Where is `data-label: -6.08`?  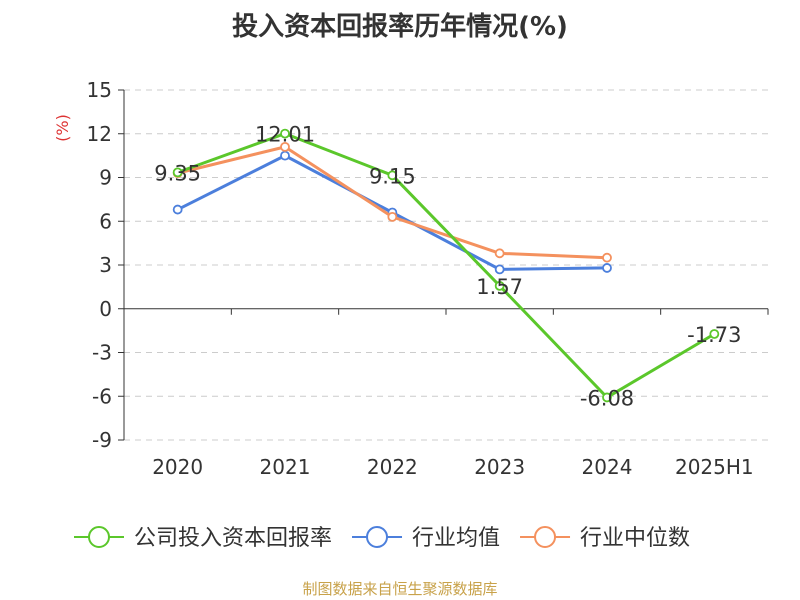
data-label: -6.08 is located at coordinates (607, 398).